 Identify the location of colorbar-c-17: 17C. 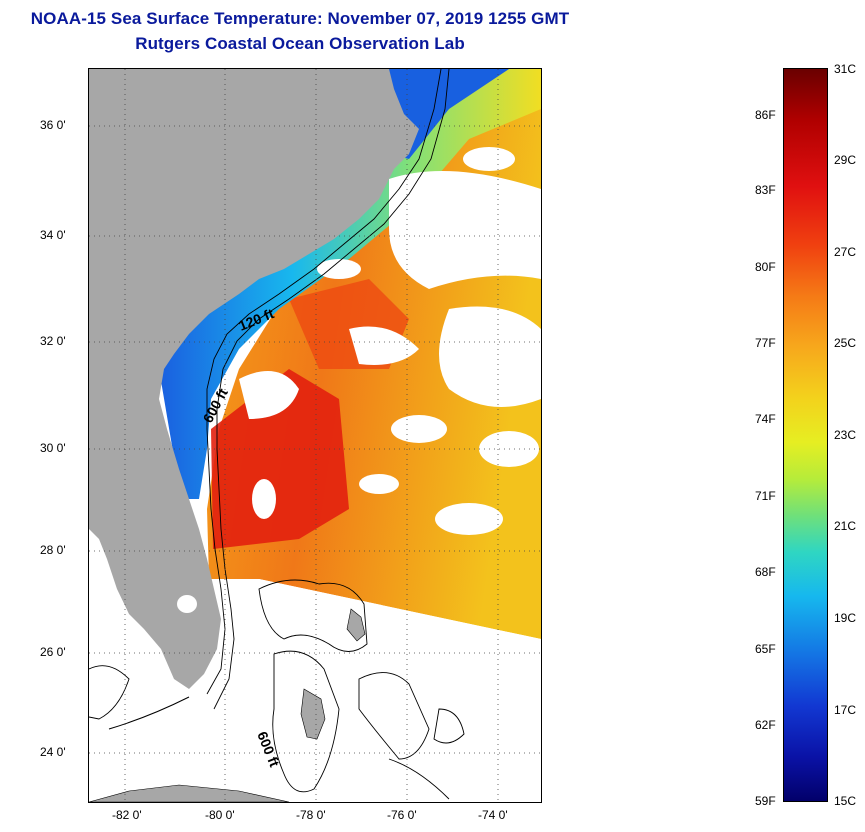
(845, 710).